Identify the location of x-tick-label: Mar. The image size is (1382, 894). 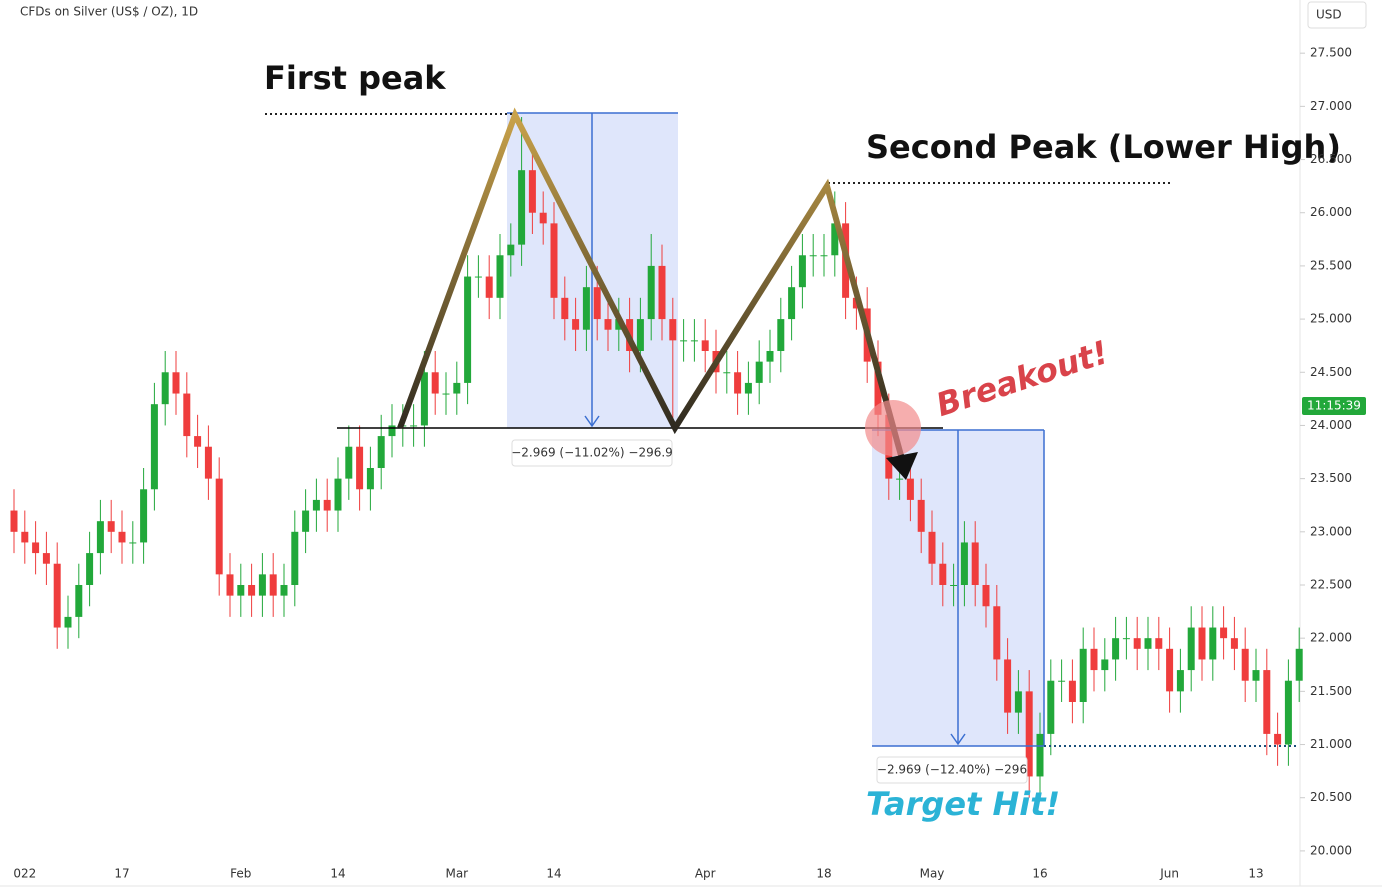
(456, 874).